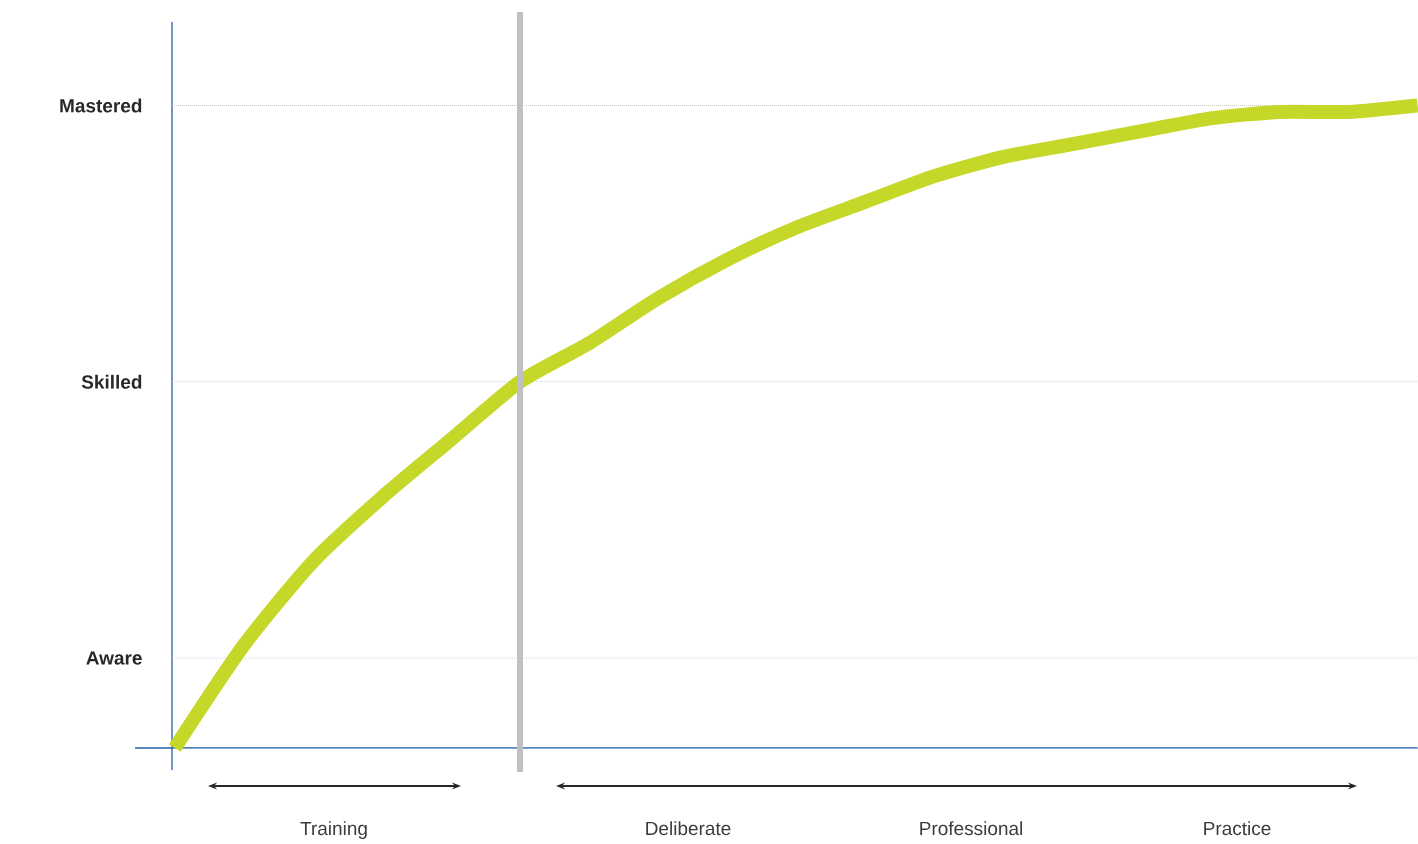  Describe the element at coordinates (101, 105) in the screenshot. I see `ref-line-label: Mastered` at that location.